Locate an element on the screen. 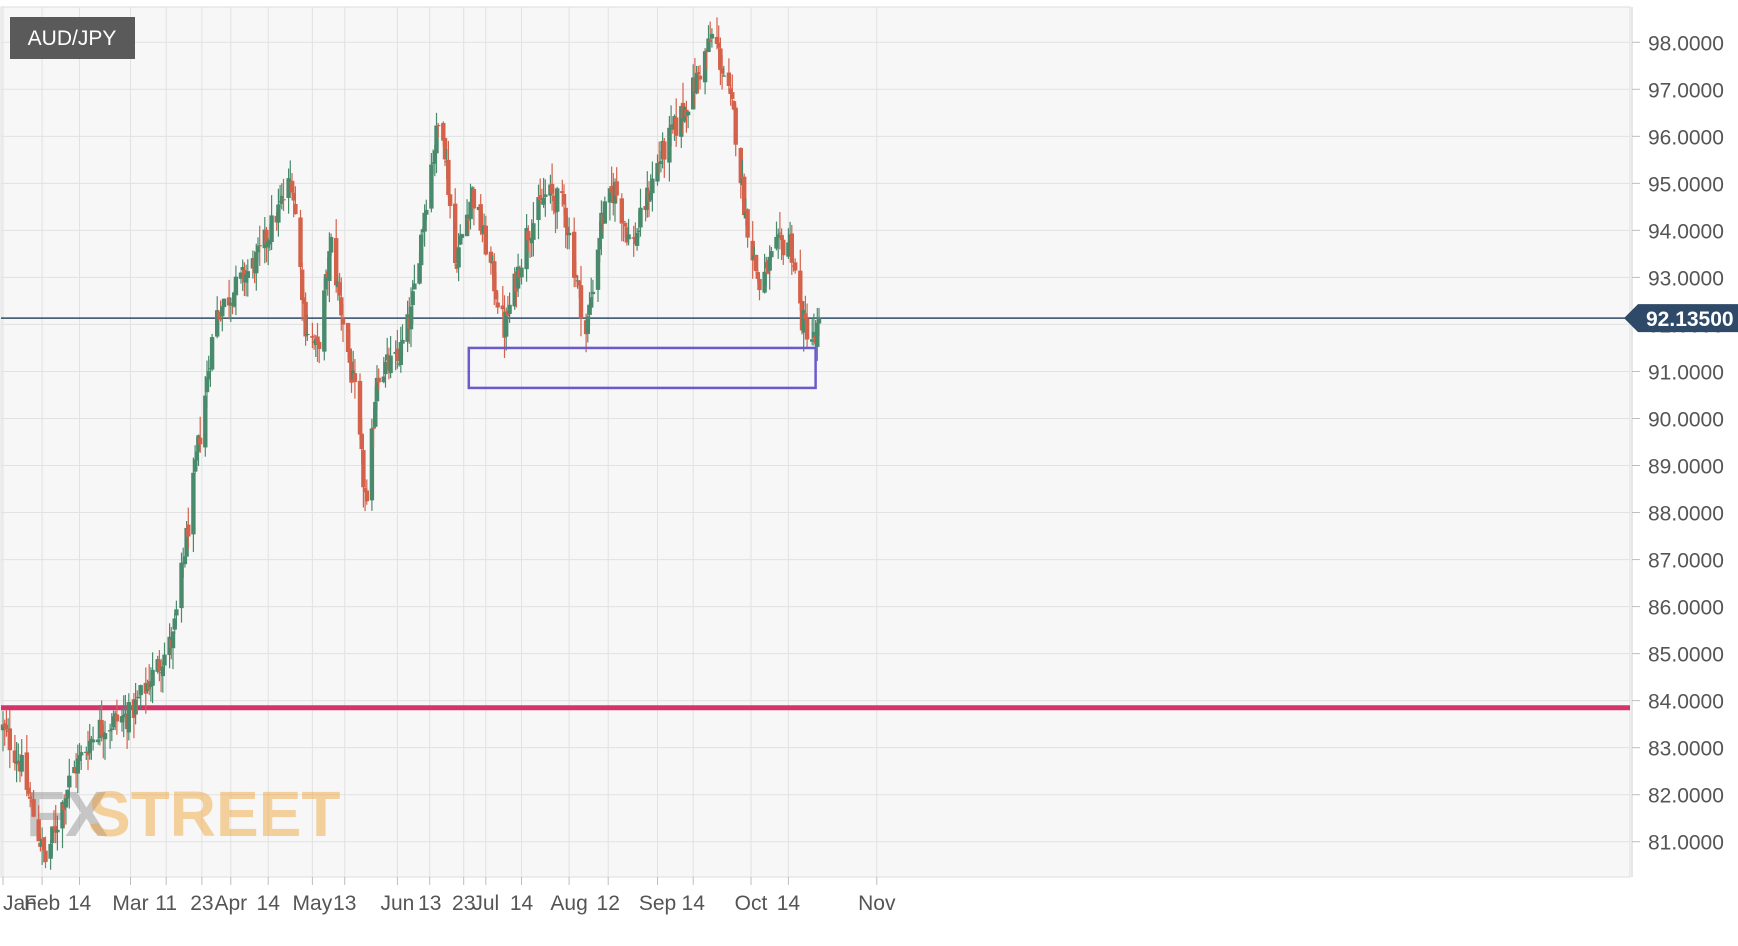 This screenshot has height=946, width=1738. x-tick-label: Jun is located at coordinates (397, 903).